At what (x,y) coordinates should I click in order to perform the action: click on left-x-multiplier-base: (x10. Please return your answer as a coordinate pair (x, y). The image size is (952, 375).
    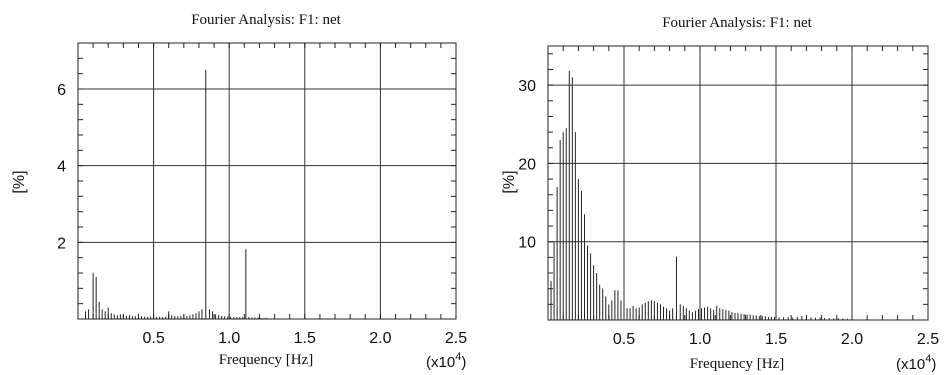
    Looking at the image, I should click on (440, 362).